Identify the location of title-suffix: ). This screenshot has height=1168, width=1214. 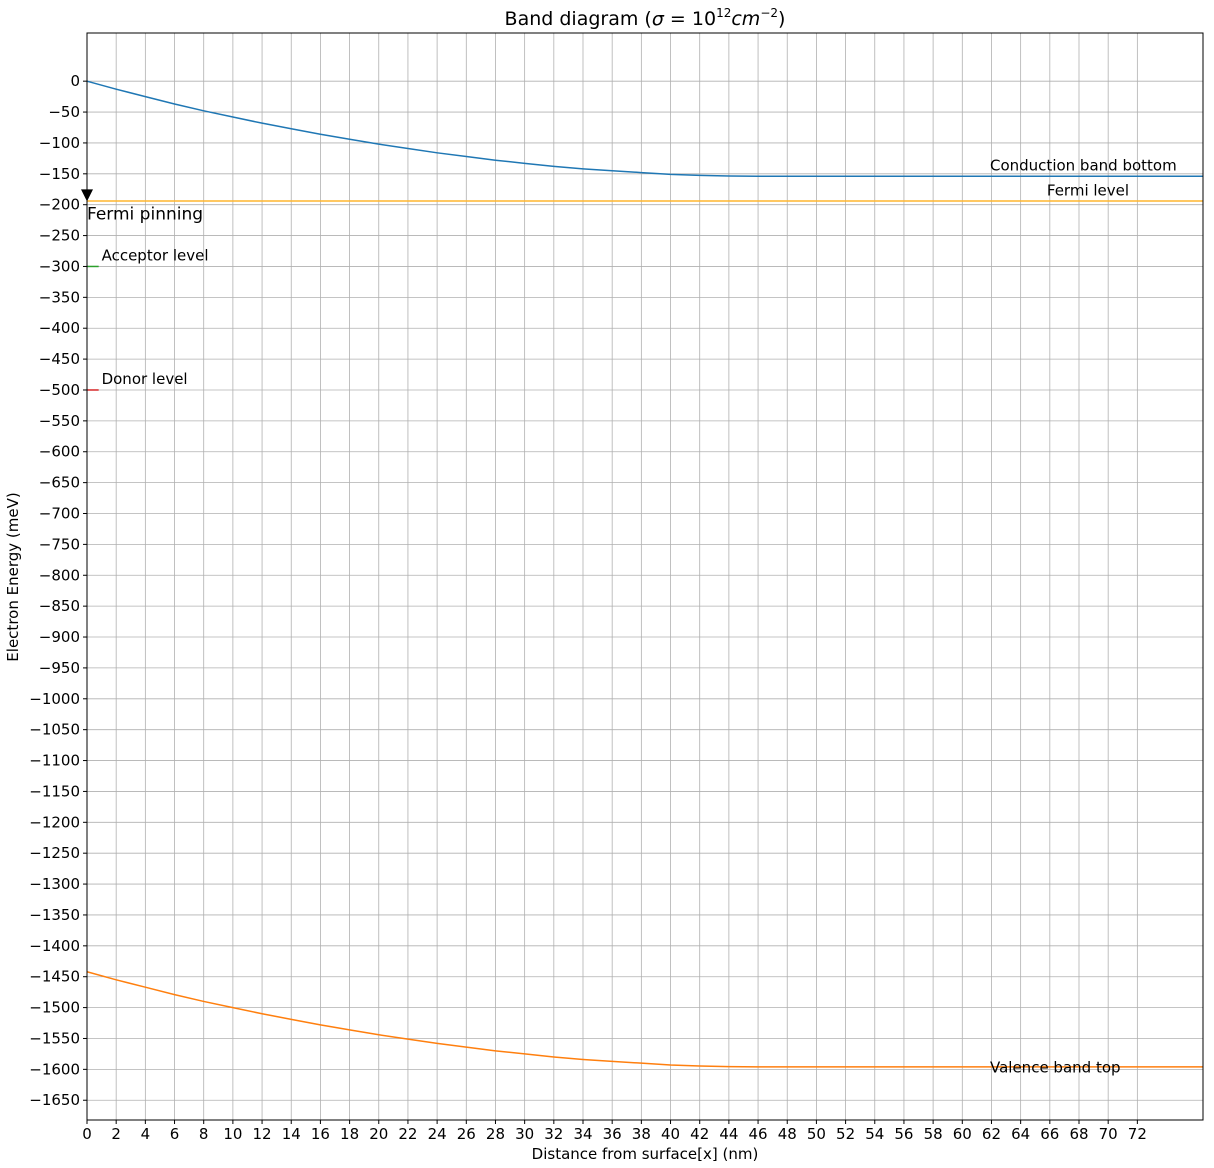
(781, 19).